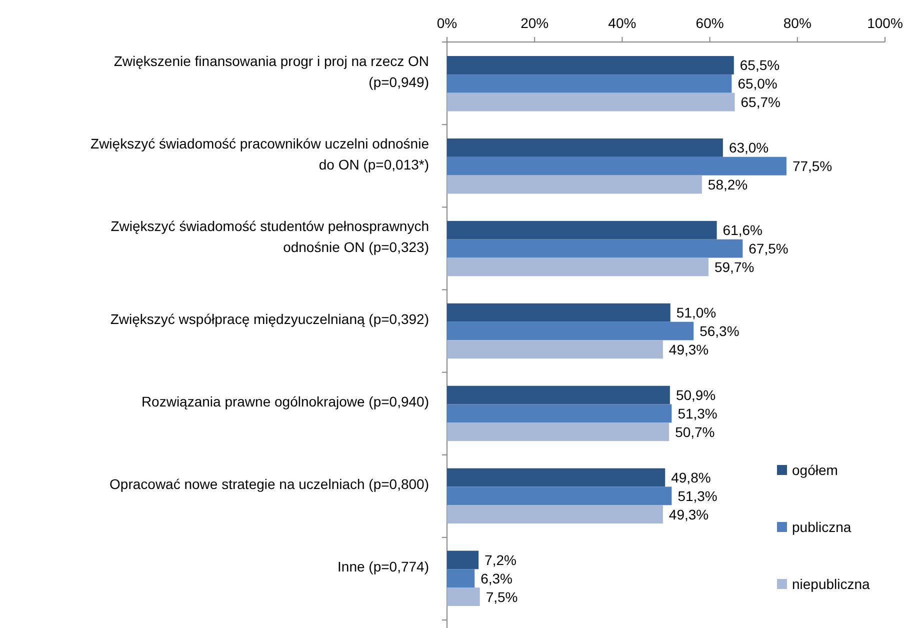 This screenshot has width=913, height=628. I want to click on data-label: 65,5%, so click(760, 65).